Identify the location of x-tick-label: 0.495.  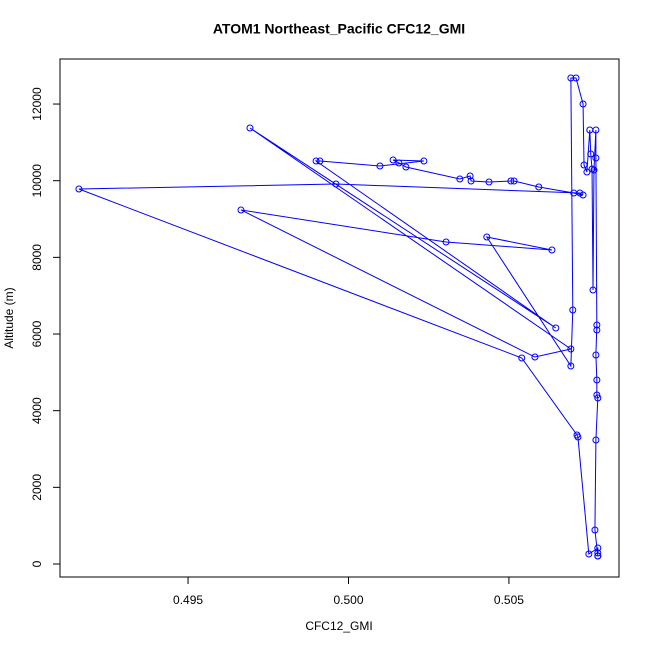
(188, 600).